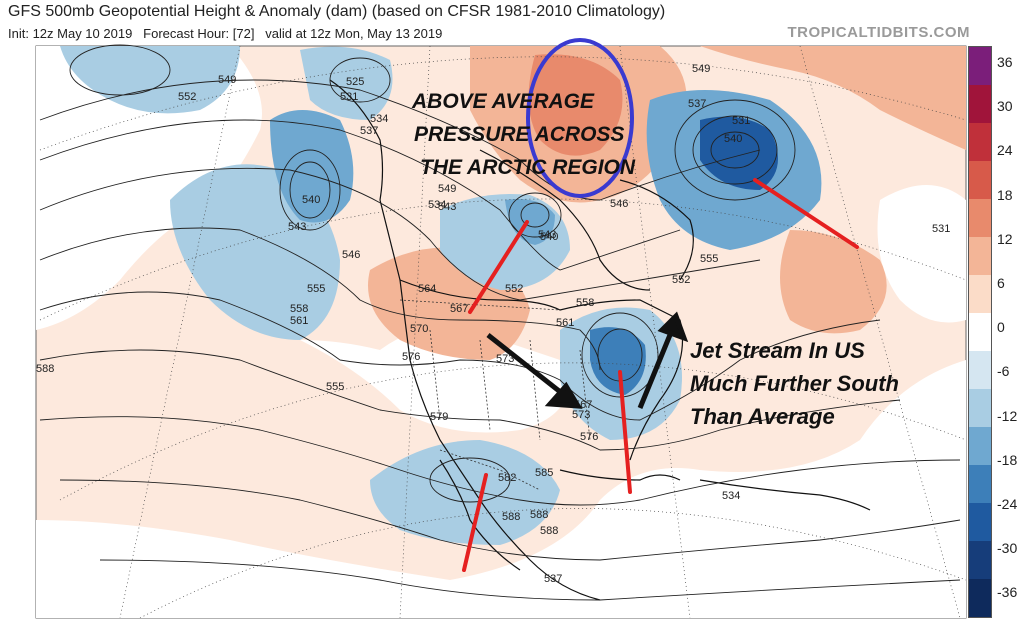  What do you see at coordinates (1005, 62) in the screenshot?
I see `colorbar-tick-label: 36` at bounding box center [1005, 62].